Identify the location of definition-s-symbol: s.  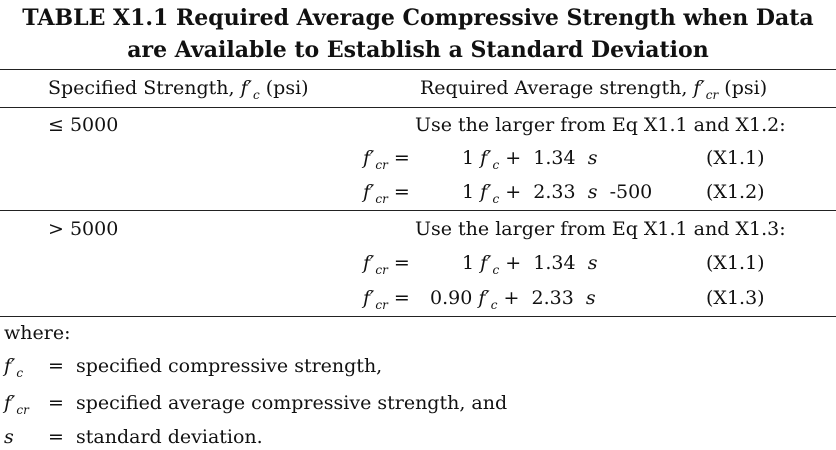
(9, 437).